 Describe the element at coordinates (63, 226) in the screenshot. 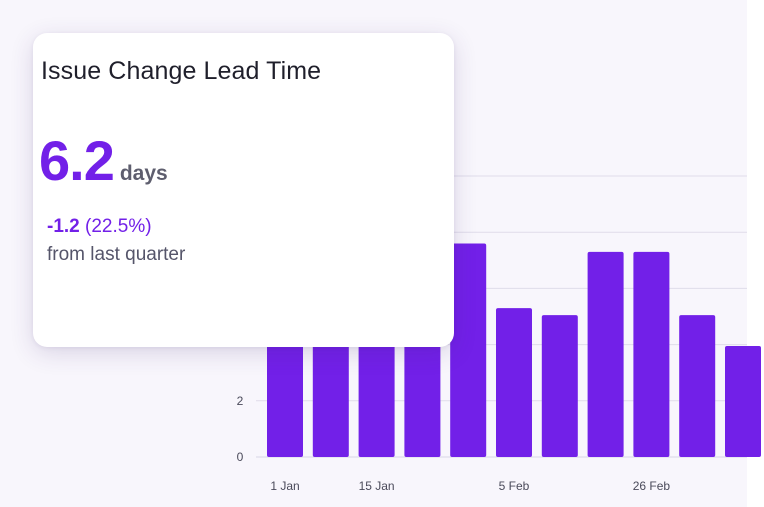

I see `delta-value: -1.2` at that location.